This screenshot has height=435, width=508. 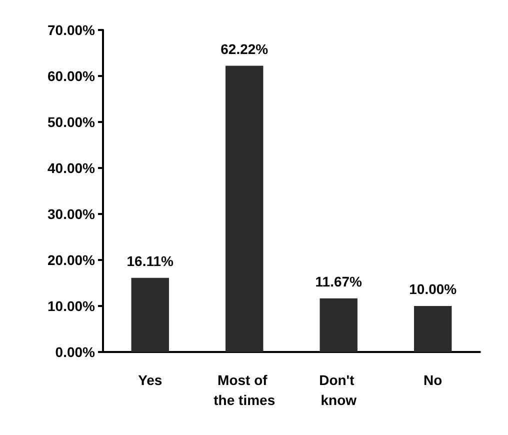 What do you see at coordinates (245, 390) in the screenshot?
I see `x-tick-label: Most of the times` at bounding box center [245, 390].